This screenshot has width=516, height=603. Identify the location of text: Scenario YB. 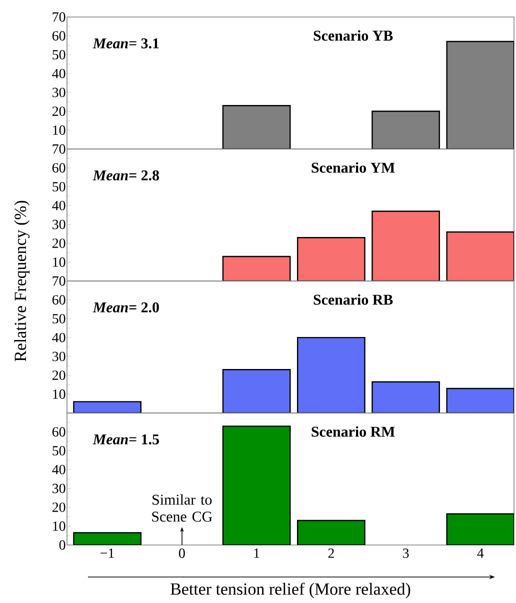
(353, 35).